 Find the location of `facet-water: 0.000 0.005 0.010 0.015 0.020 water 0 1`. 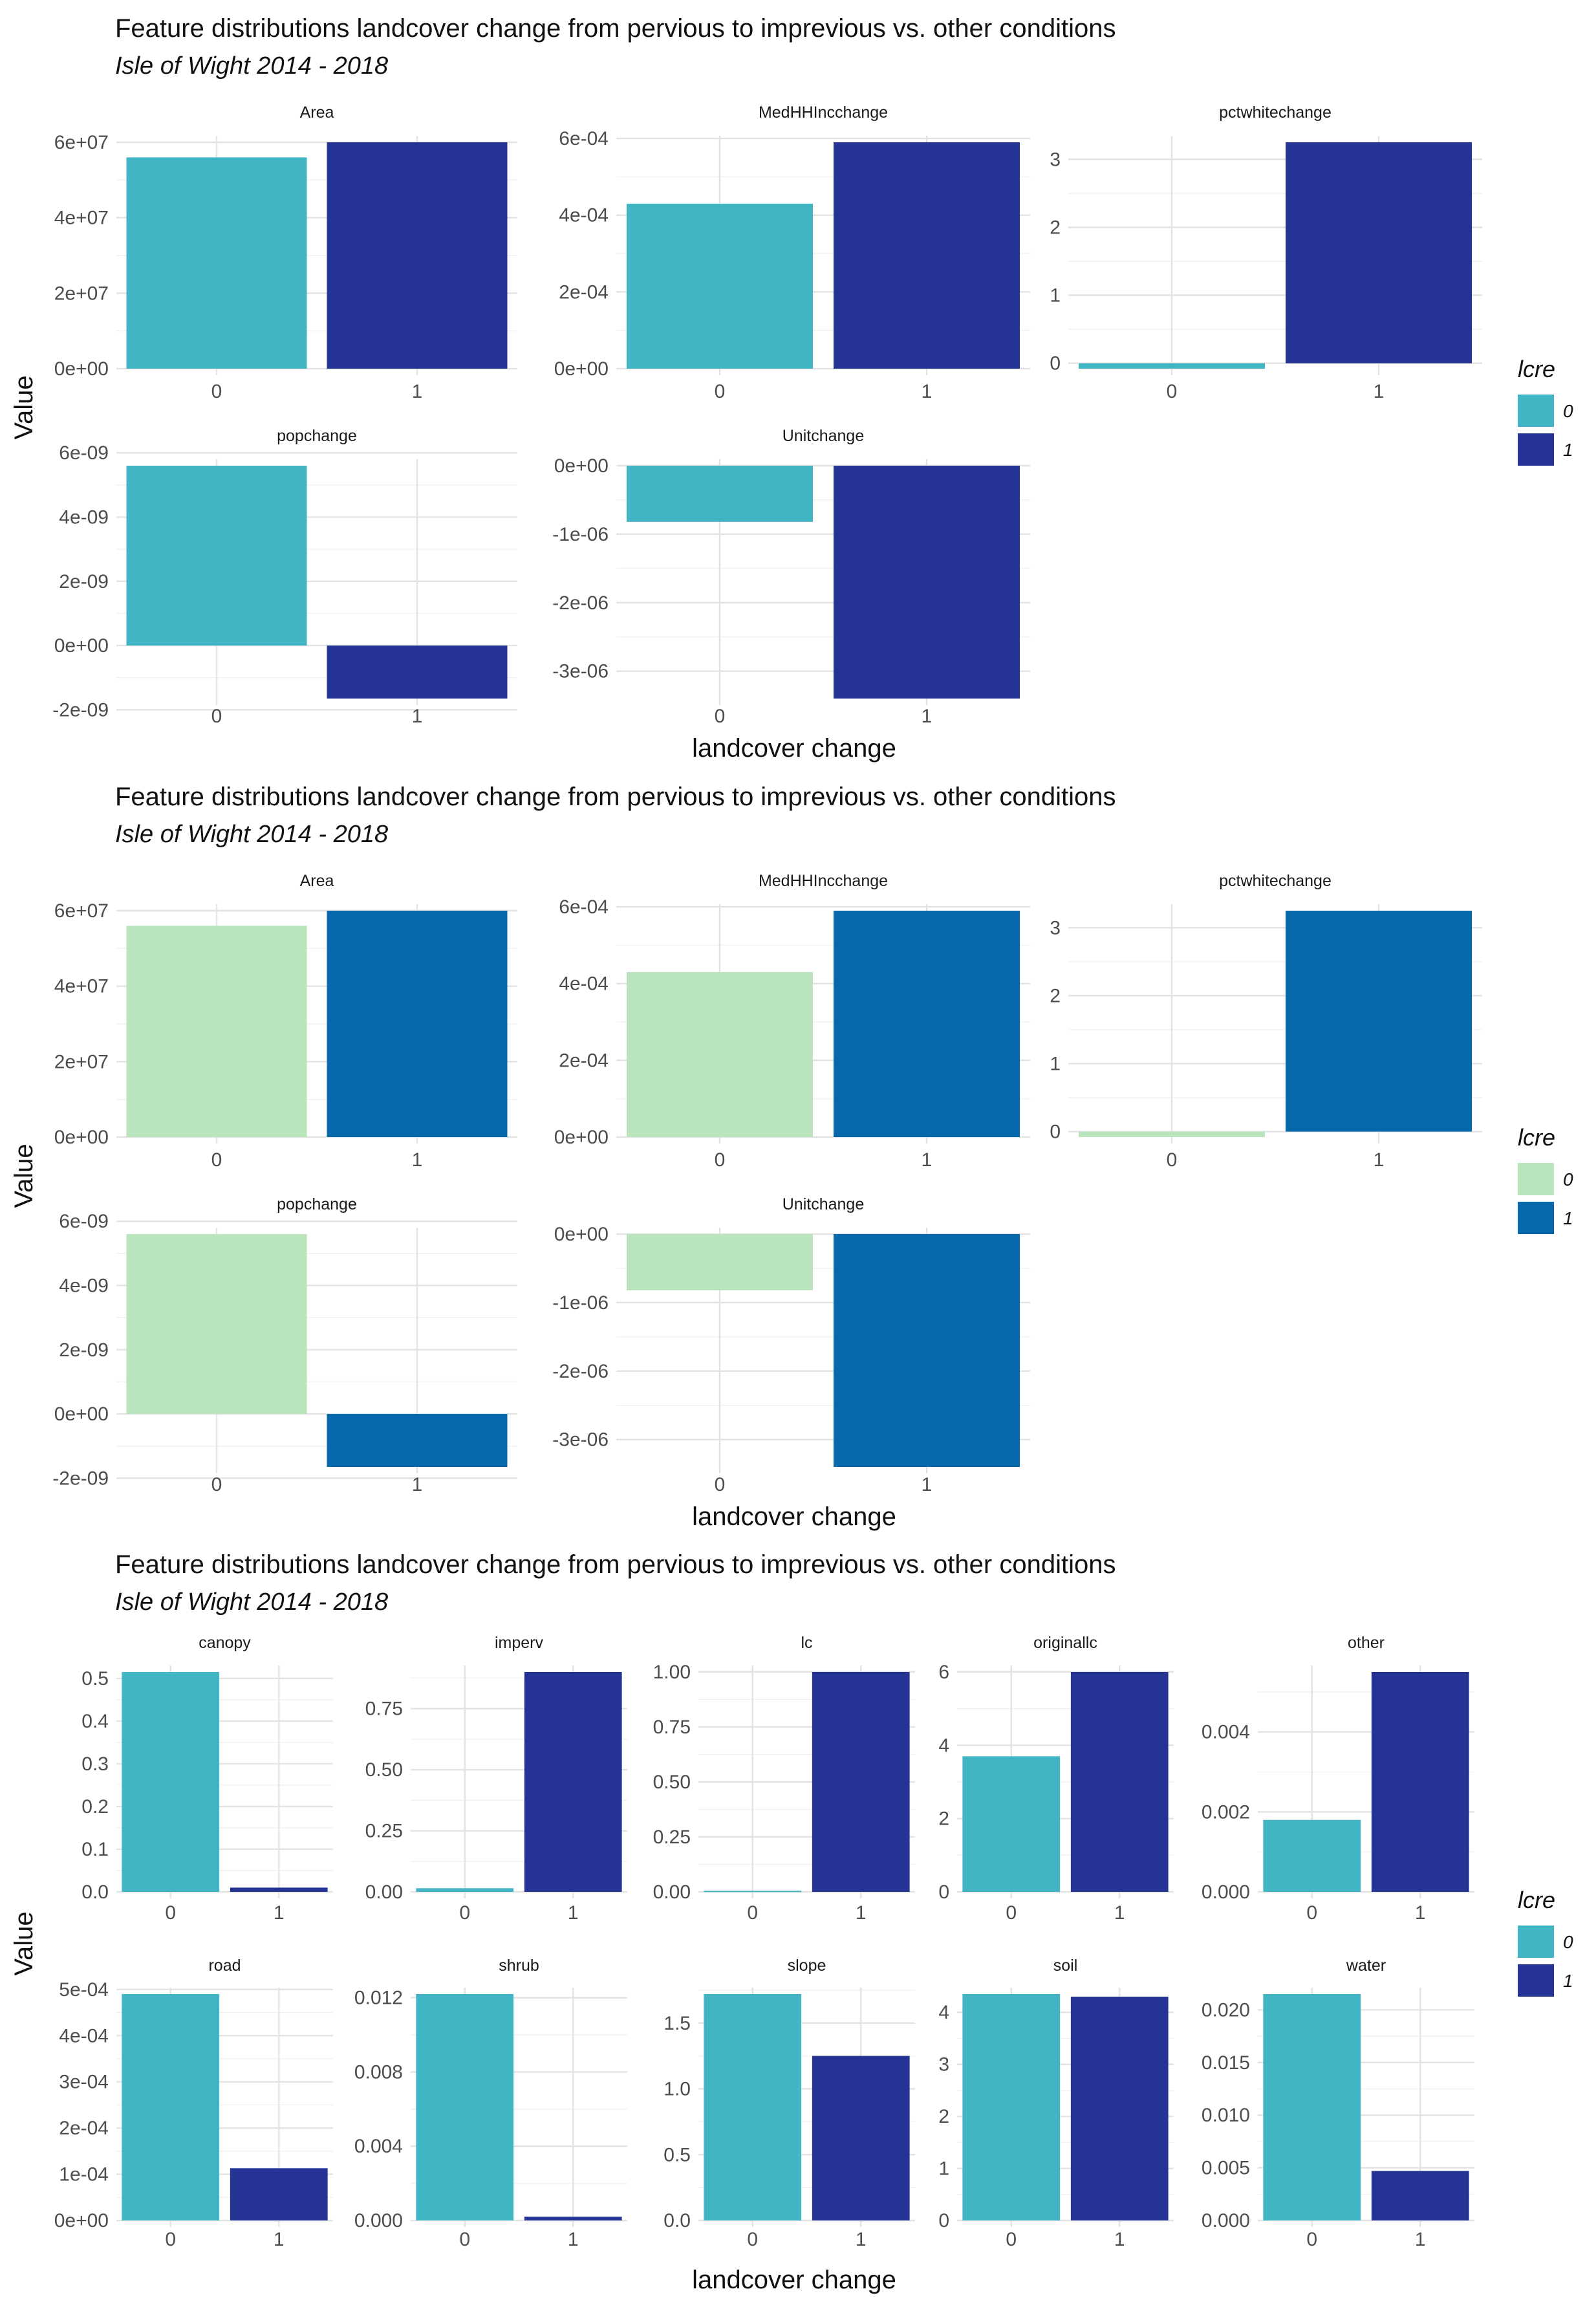

facet-water: 0.000 0.005 0.010 0.015 0.020 water 0 1 is located at coordinates (1338, 2103).